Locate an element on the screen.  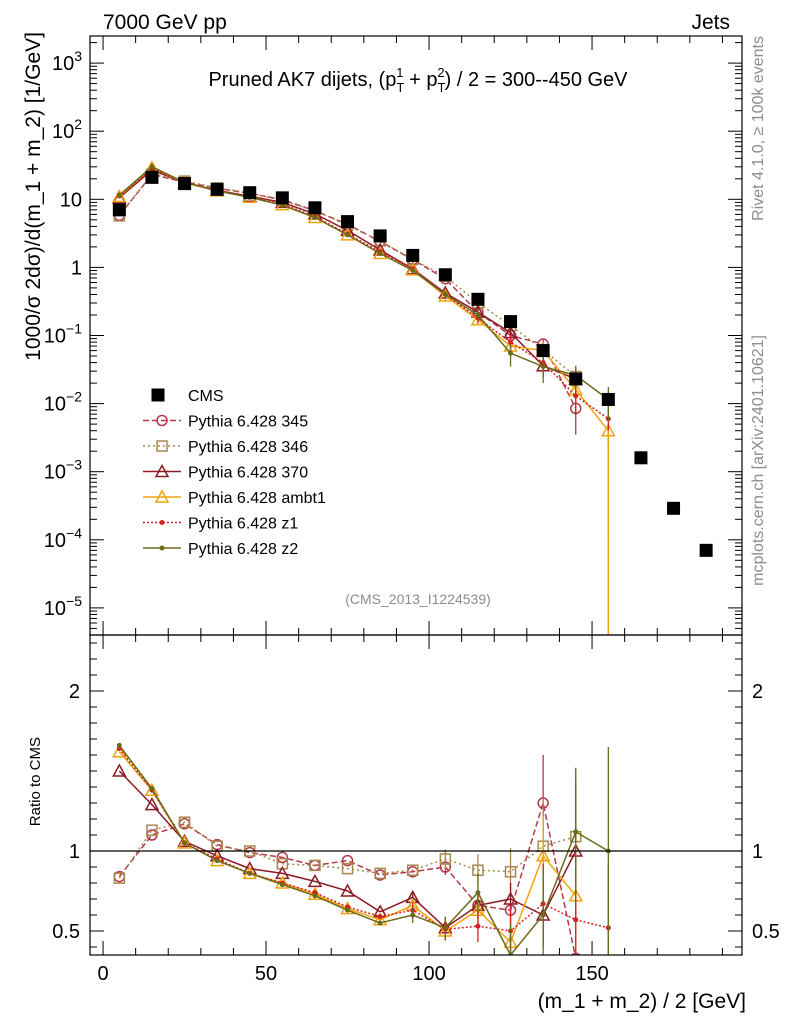
ratio-ylabel: Ratio to CMS is located at coordinates (35, 781).